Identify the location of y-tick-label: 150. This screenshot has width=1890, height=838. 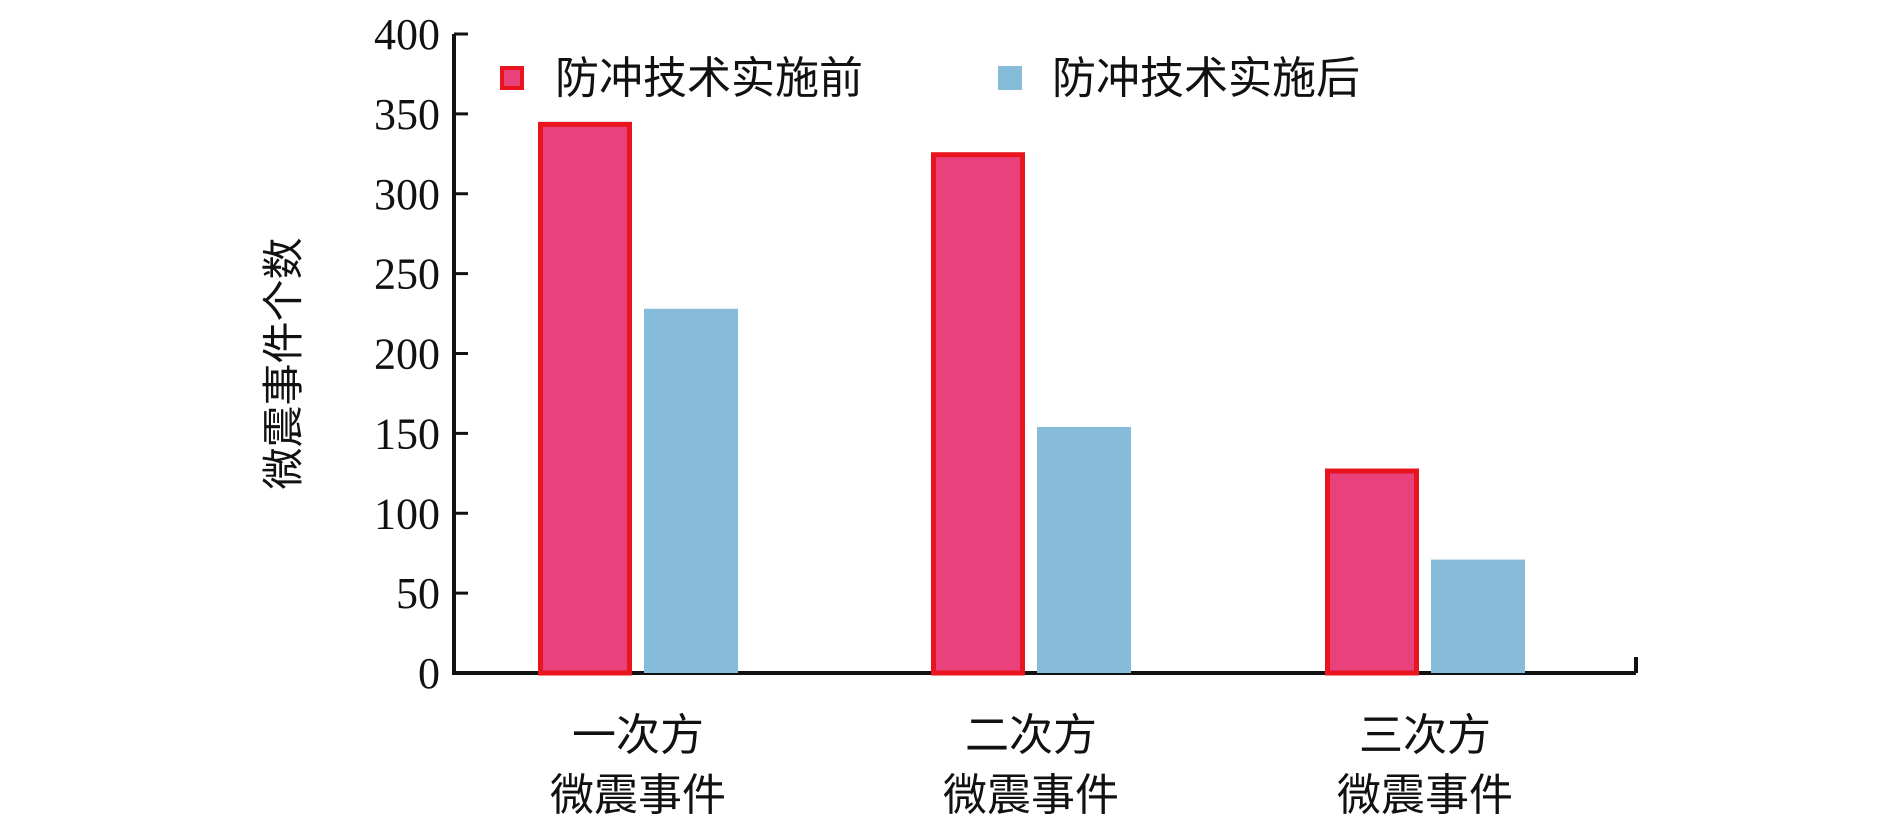
(407, 433).